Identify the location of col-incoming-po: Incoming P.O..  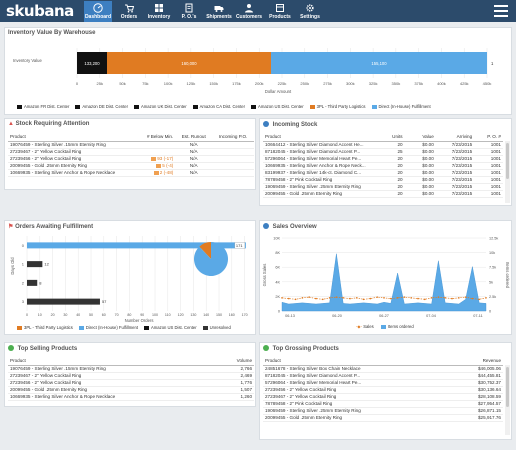
(233, 137).